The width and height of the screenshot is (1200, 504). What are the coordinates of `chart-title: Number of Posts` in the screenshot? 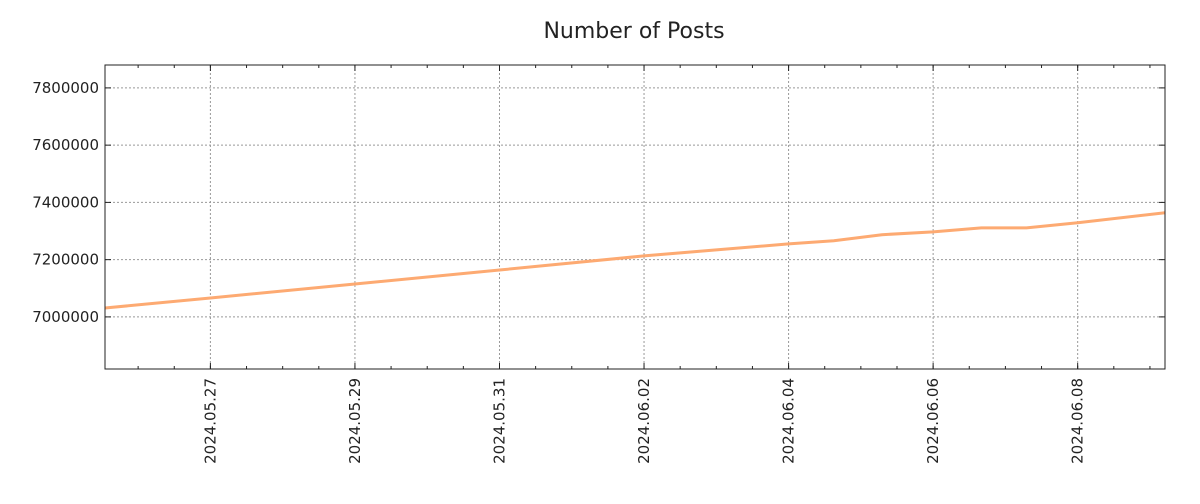 It's located at (633, 31).